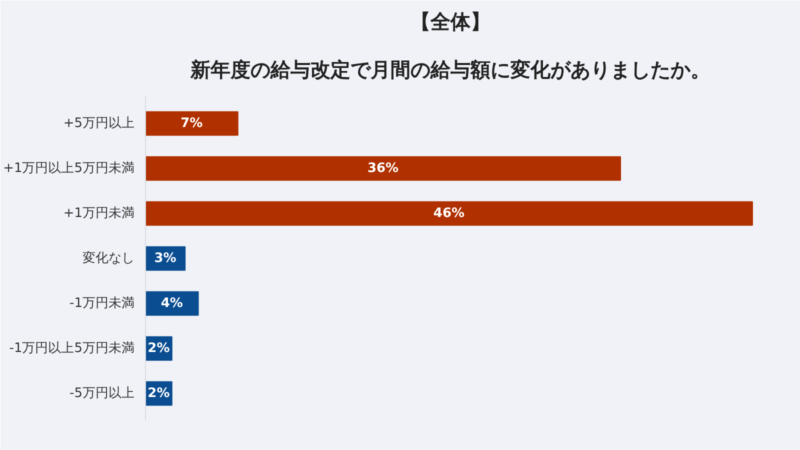 The image size is (800, 450). Describe the element at coordinates (71, 348) in the screenshot. I see `y-tick-label: -1万円以上5万円未満` at that location.